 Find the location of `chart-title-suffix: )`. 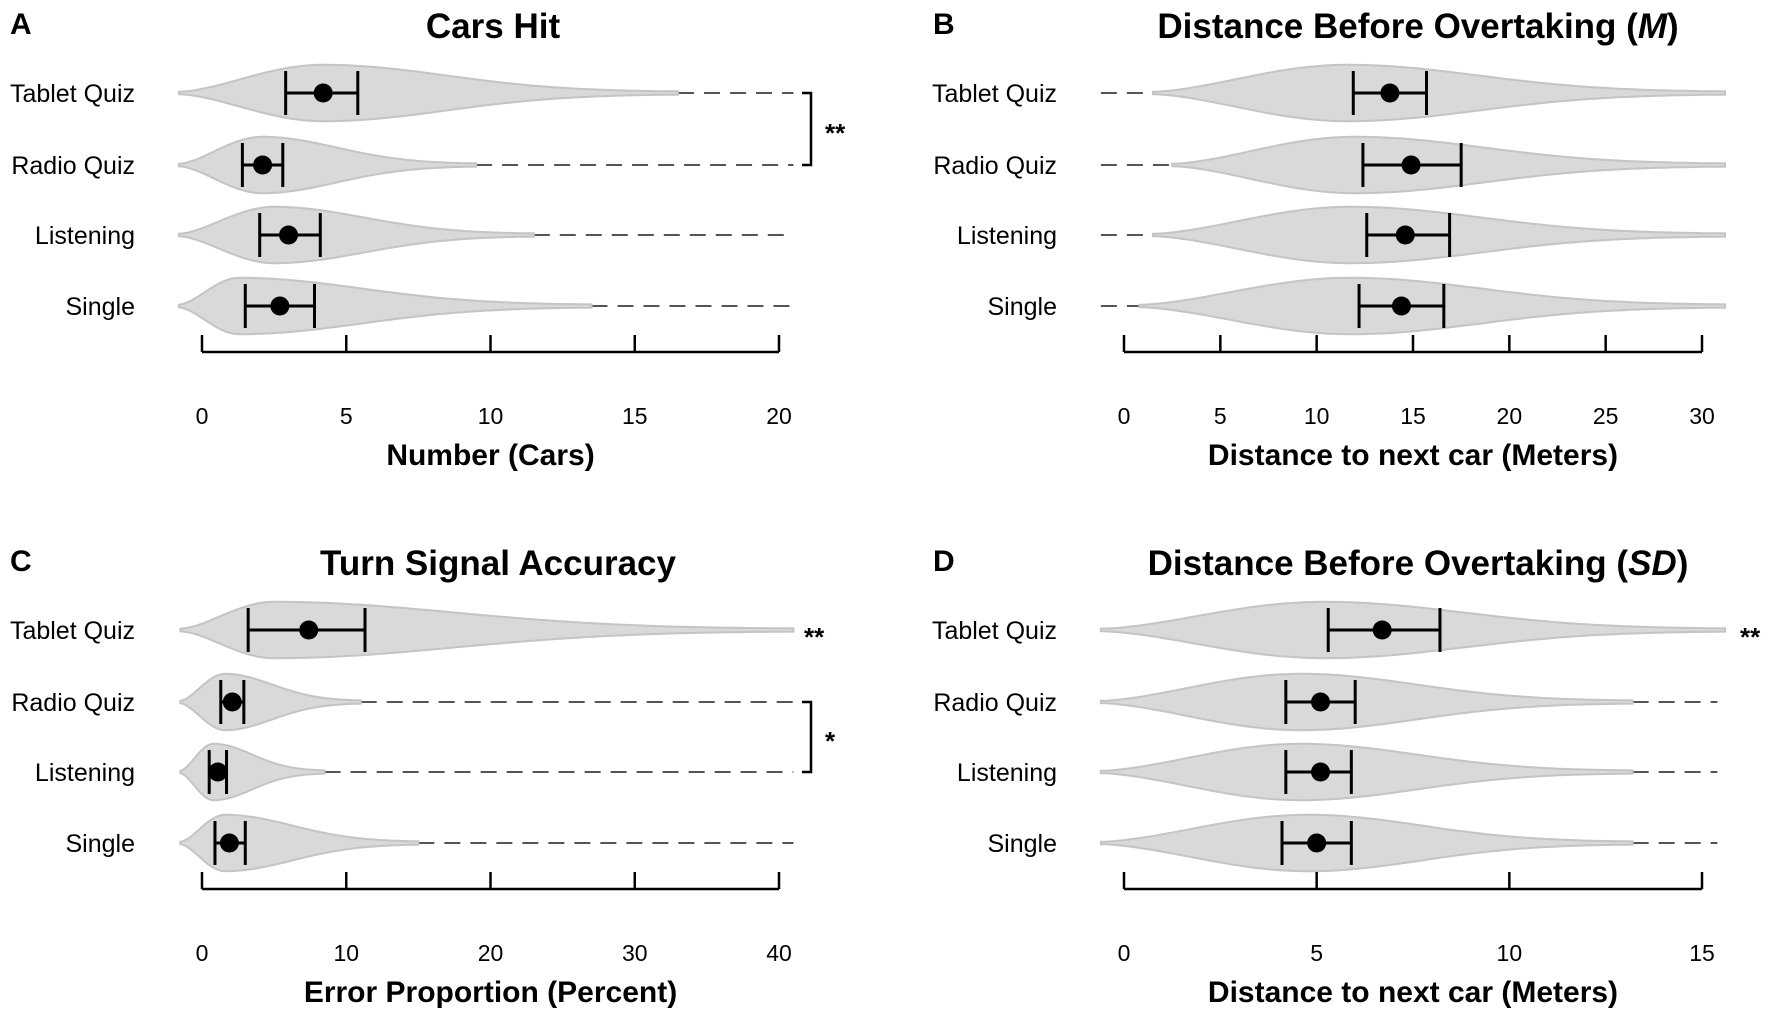

chart-title-suffix: ) is located at coordinates (1673, 26).